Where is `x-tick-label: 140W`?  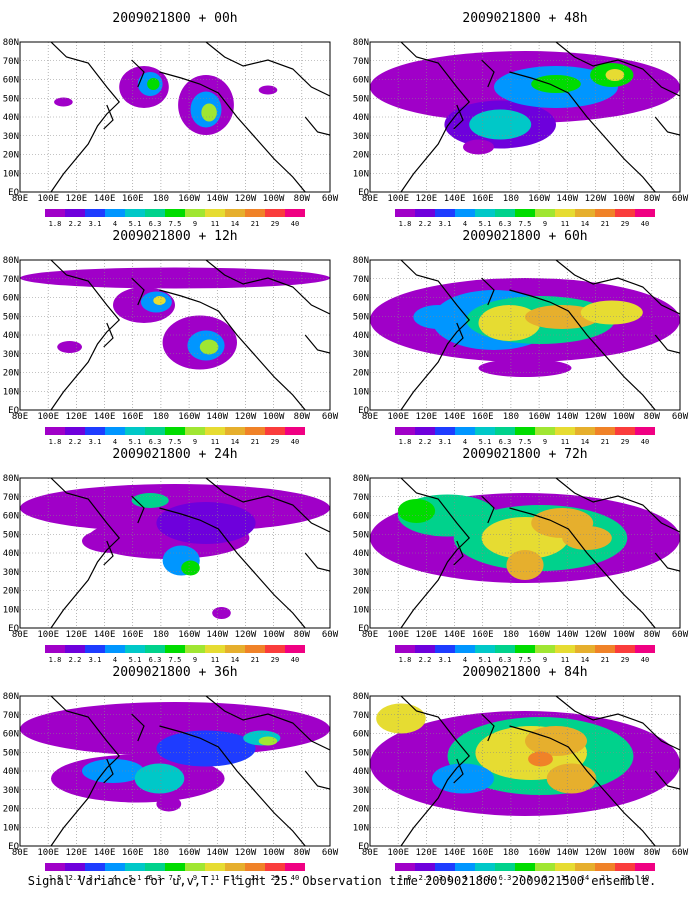
x-tick-label: 140W is located at coordinates (217, 635).